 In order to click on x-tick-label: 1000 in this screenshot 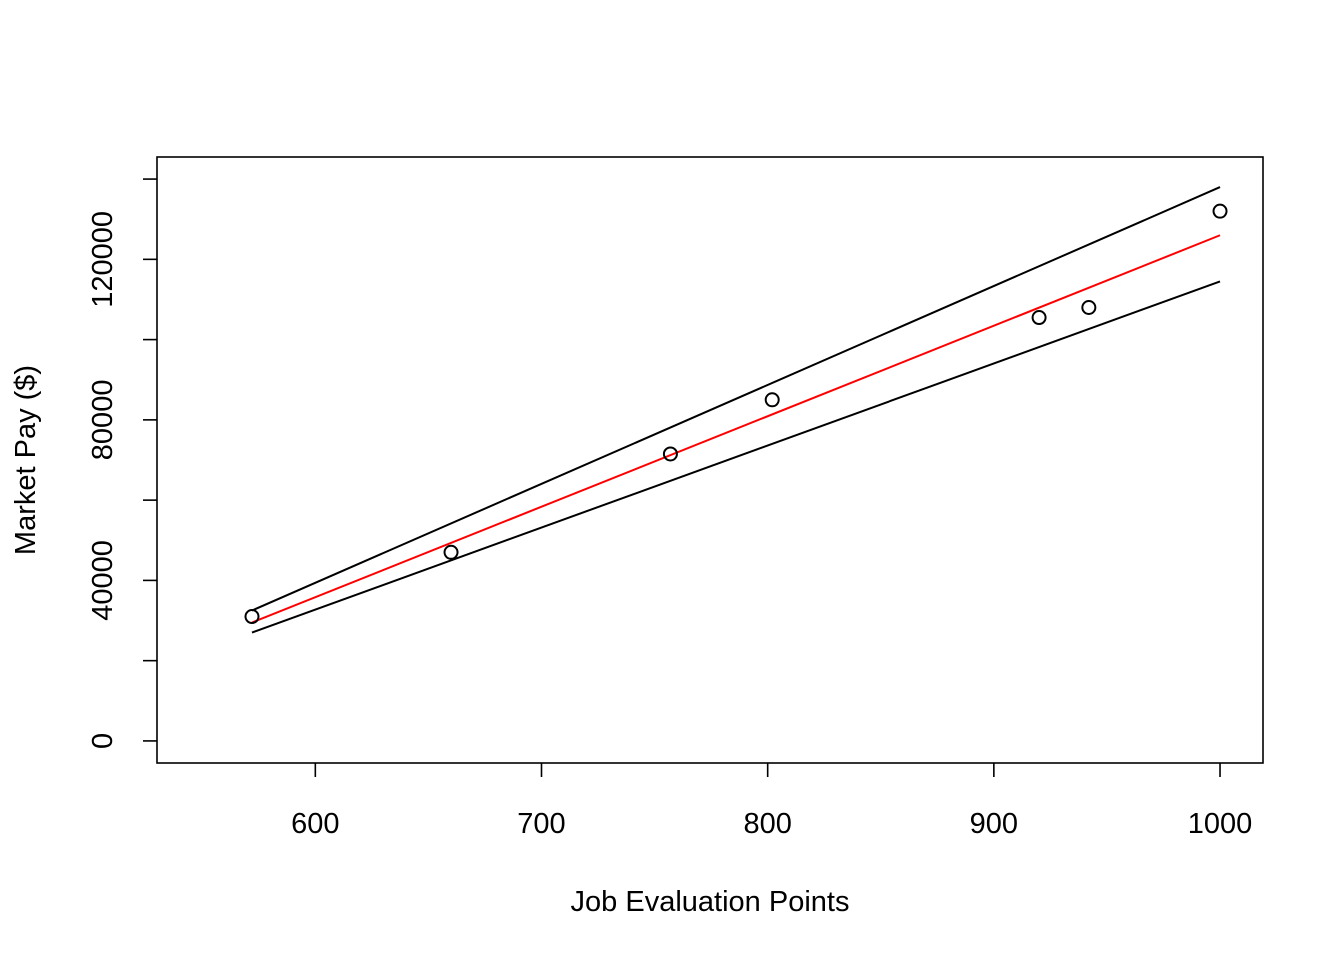, I will do `click(1220, 824)`.